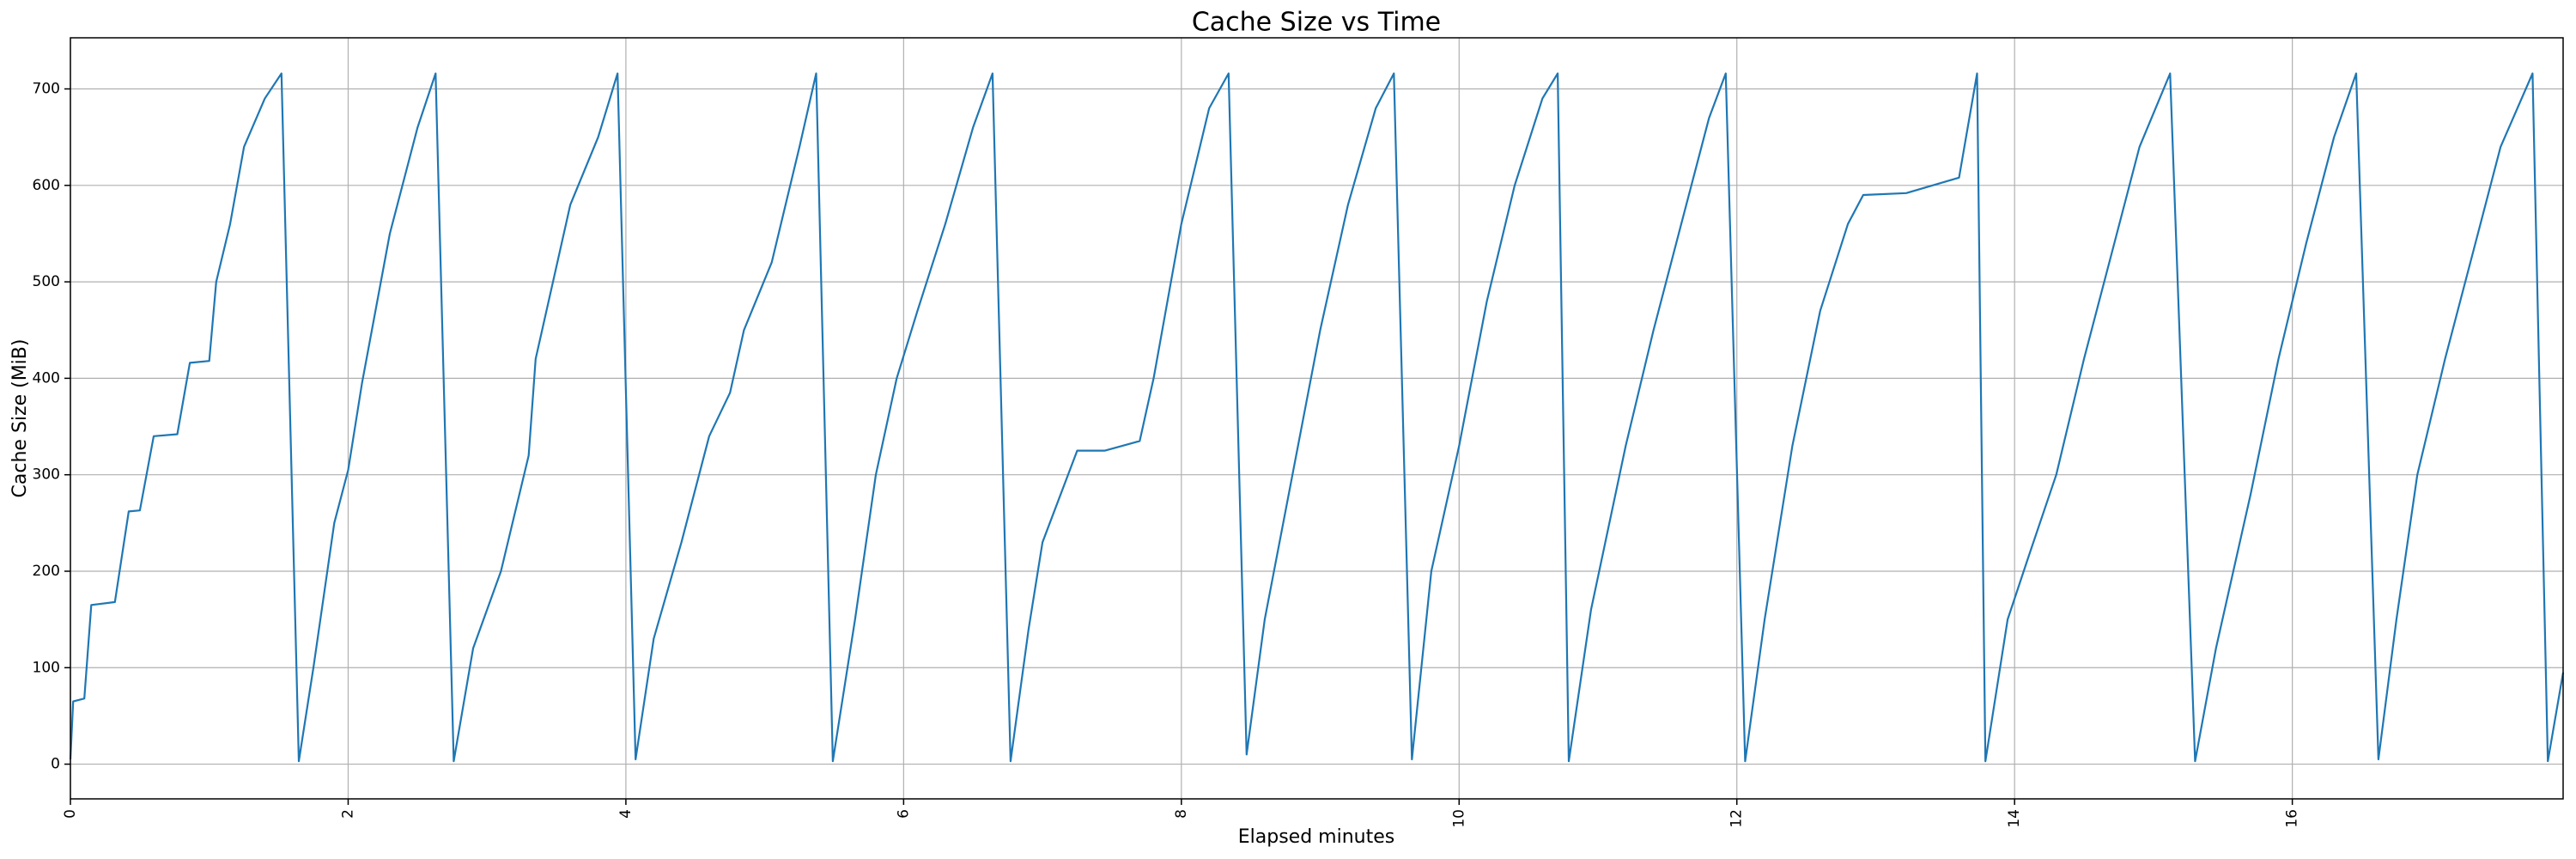 This screenshot has height=859, width=2576. I want to click on y-tick-label: 500, so click(46, 281).